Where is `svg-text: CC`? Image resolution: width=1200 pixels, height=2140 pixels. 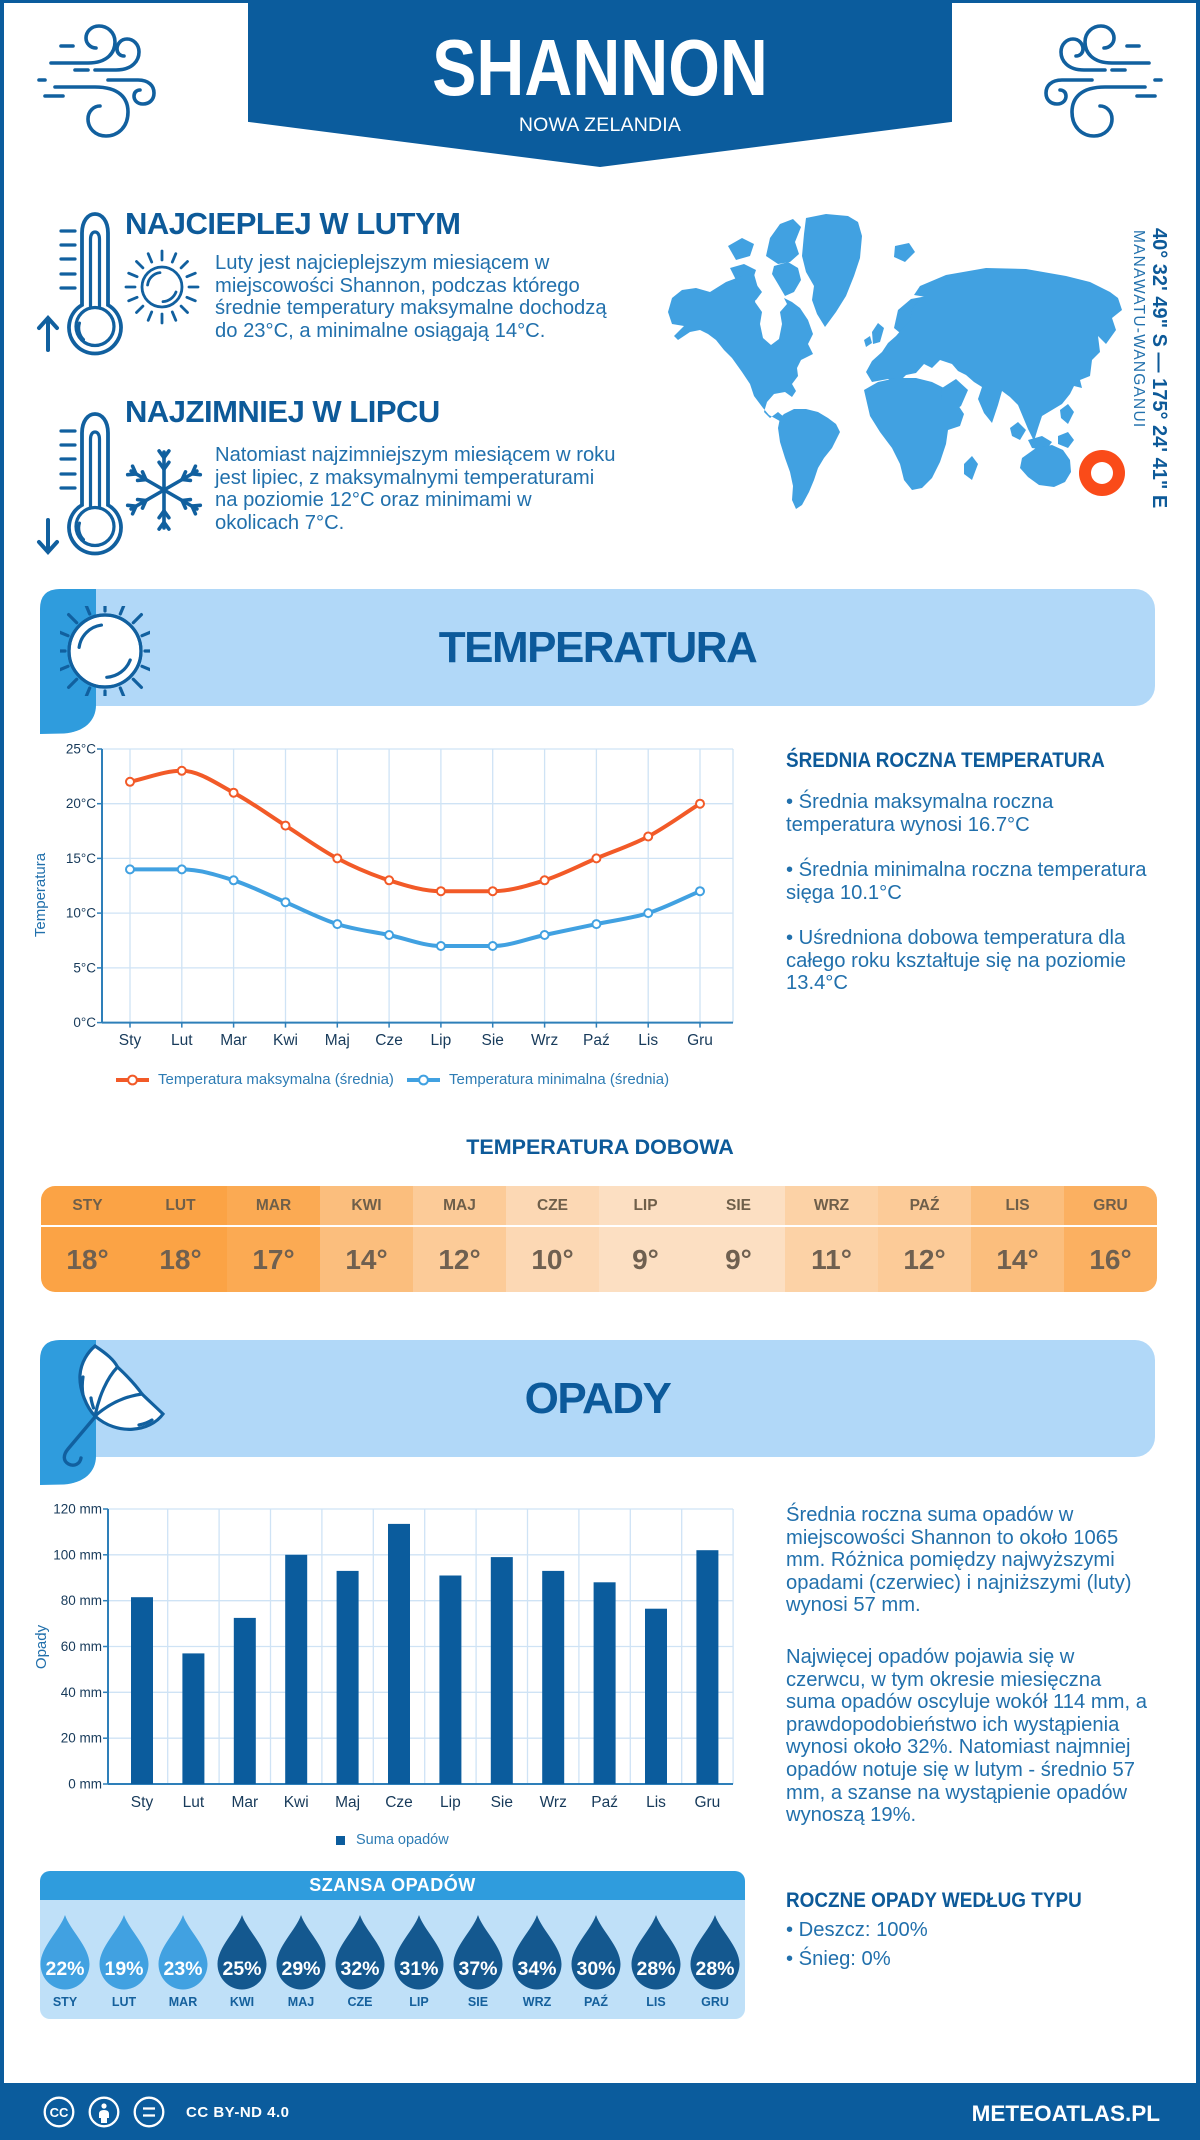 svg-text: CC is located at coordinates (59, 2112).